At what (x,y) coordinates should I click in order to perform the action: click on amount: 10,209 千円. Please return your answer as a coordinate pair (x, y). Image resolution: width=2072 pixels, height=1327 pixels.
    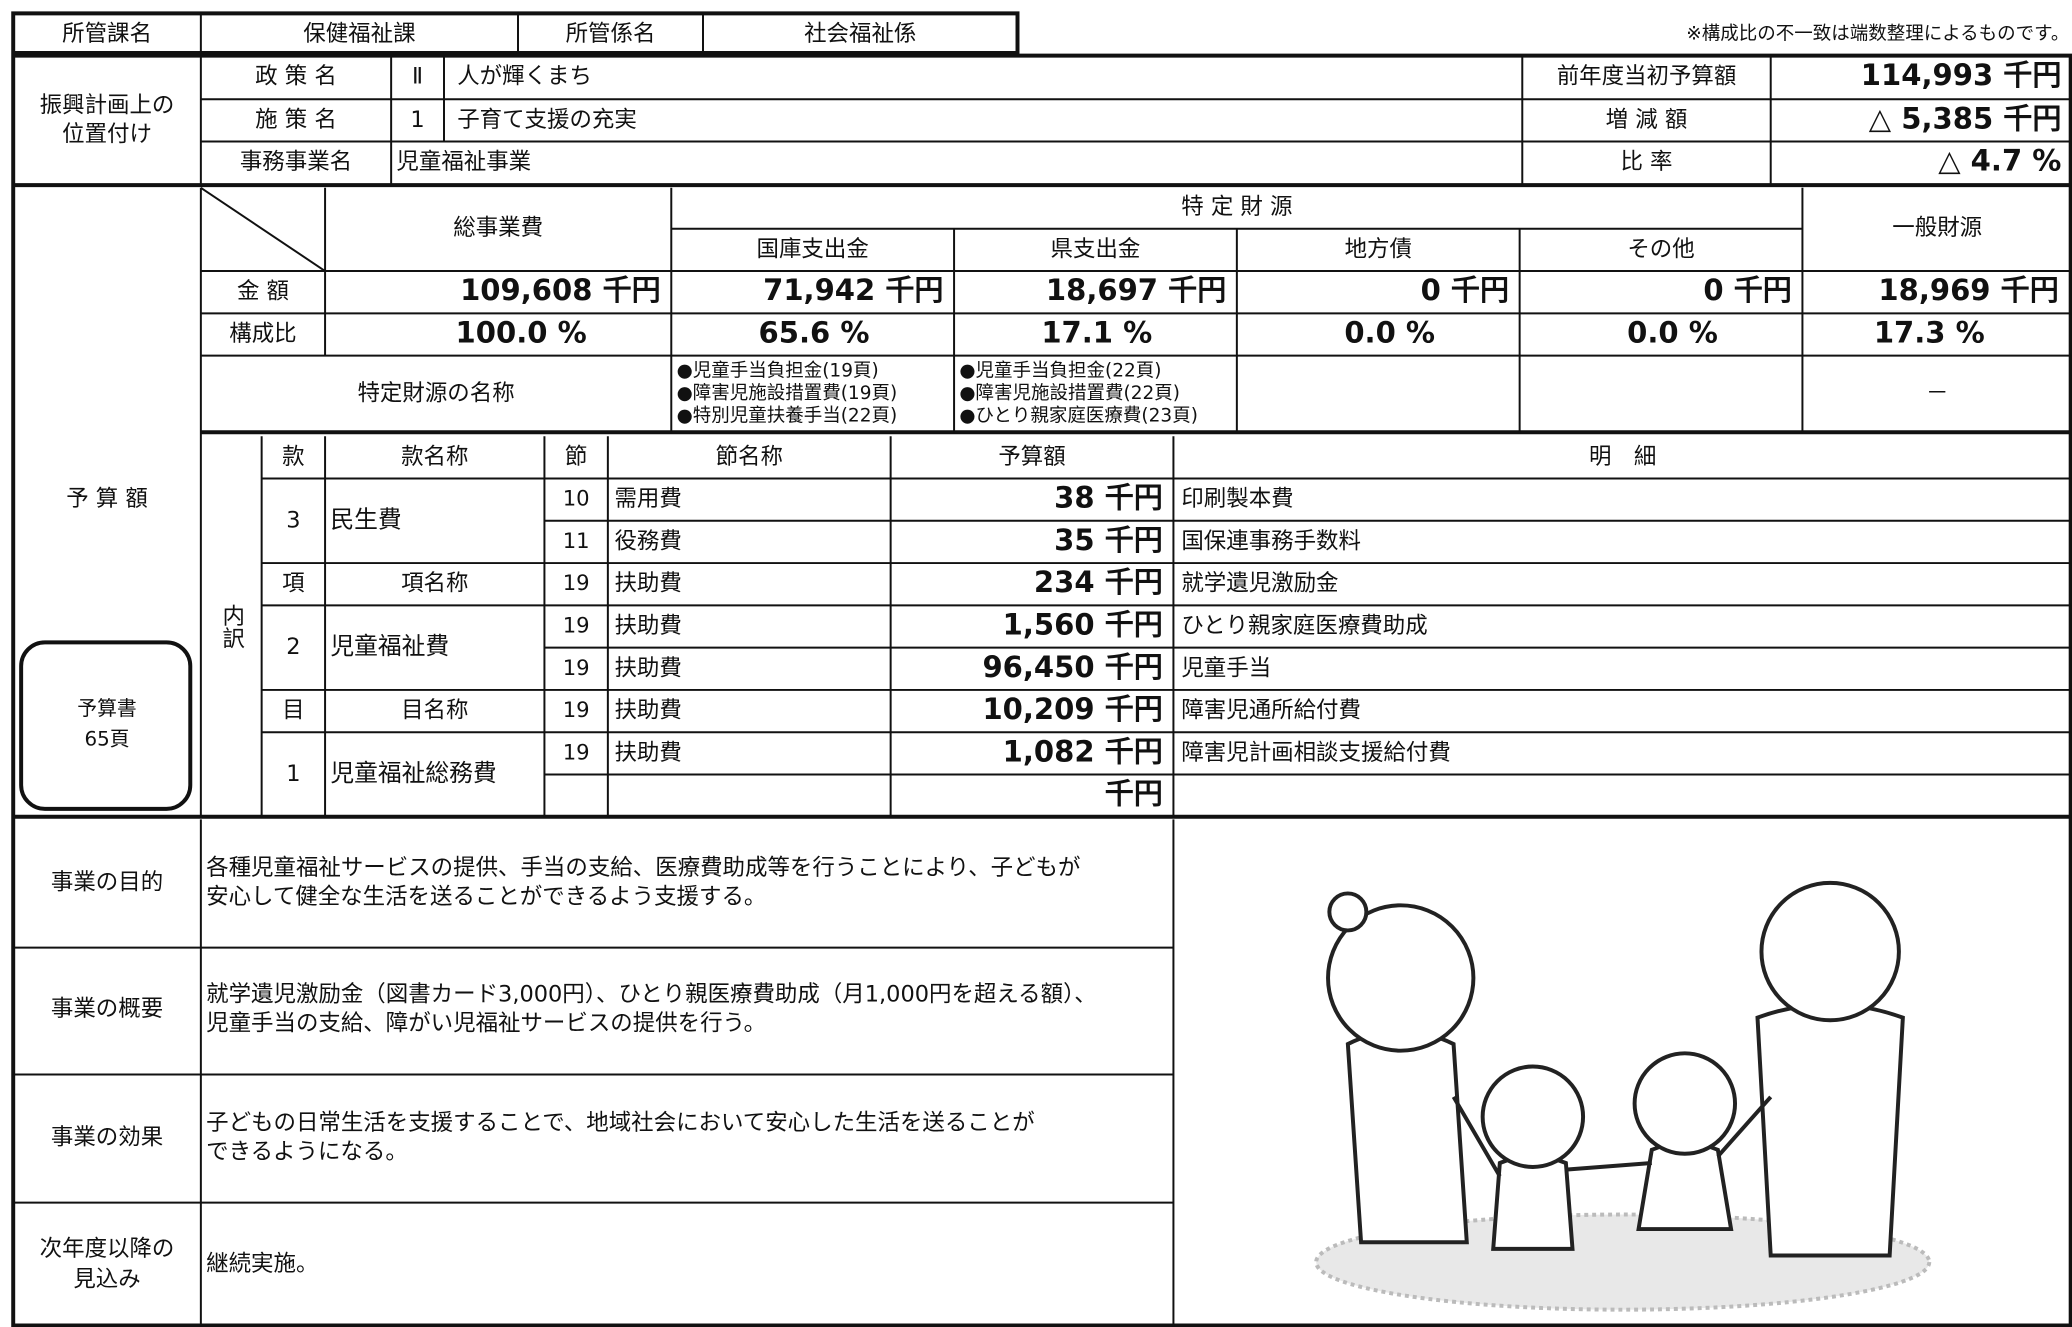
    Looking at the image, I should click on (1072, 709).